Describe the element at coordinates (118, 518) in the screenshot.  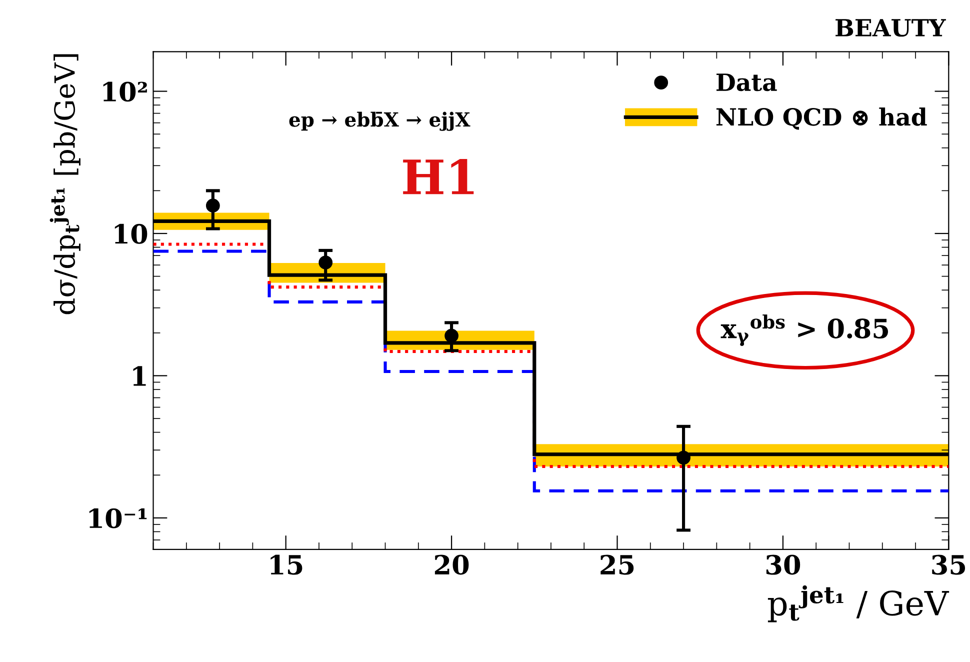
I see `y-tick-label: 10⁻¹` at that location.